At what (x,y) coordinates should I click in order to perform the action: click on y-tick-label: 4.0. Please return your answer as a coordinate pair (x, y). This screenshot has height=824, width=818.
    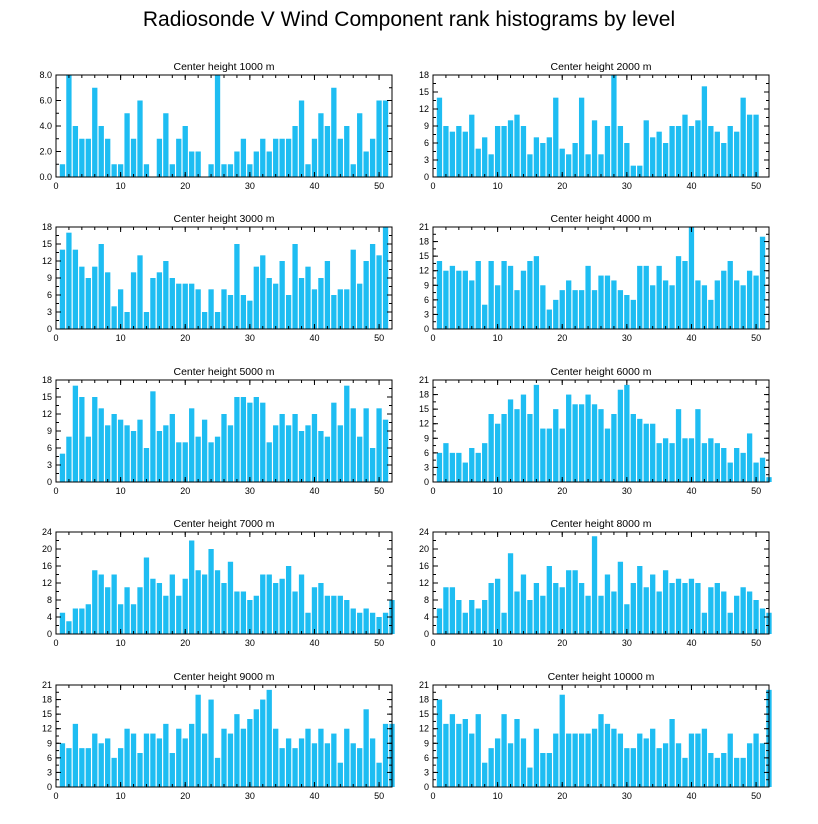
    Looking at the image, I should click on (45, 126).